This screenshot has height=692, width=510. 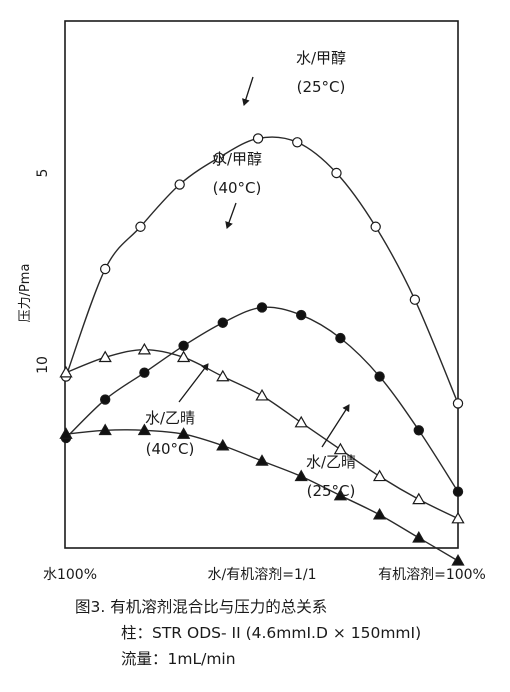 I want to click on flow-rate: 流量：1mL/min, so click(x=178, y=659).